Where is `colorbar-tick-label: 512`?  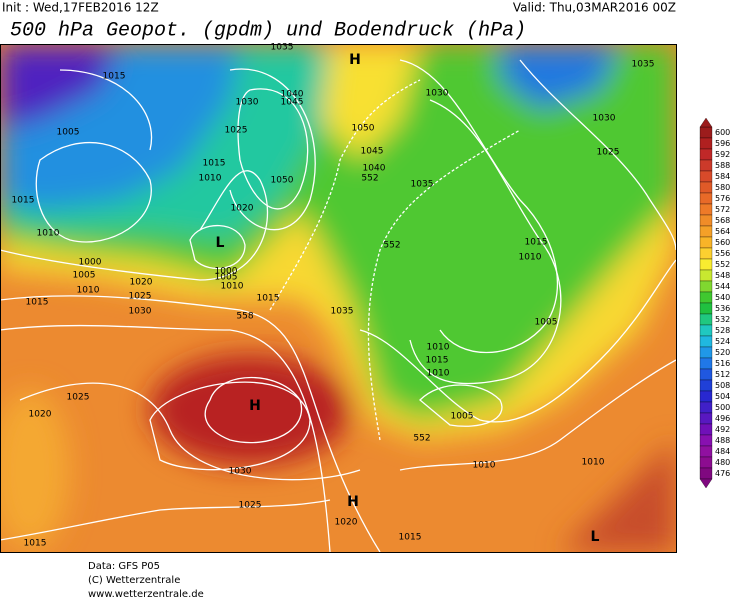
colorbar-tick-label: 512 is located at coordinates (722, 374).